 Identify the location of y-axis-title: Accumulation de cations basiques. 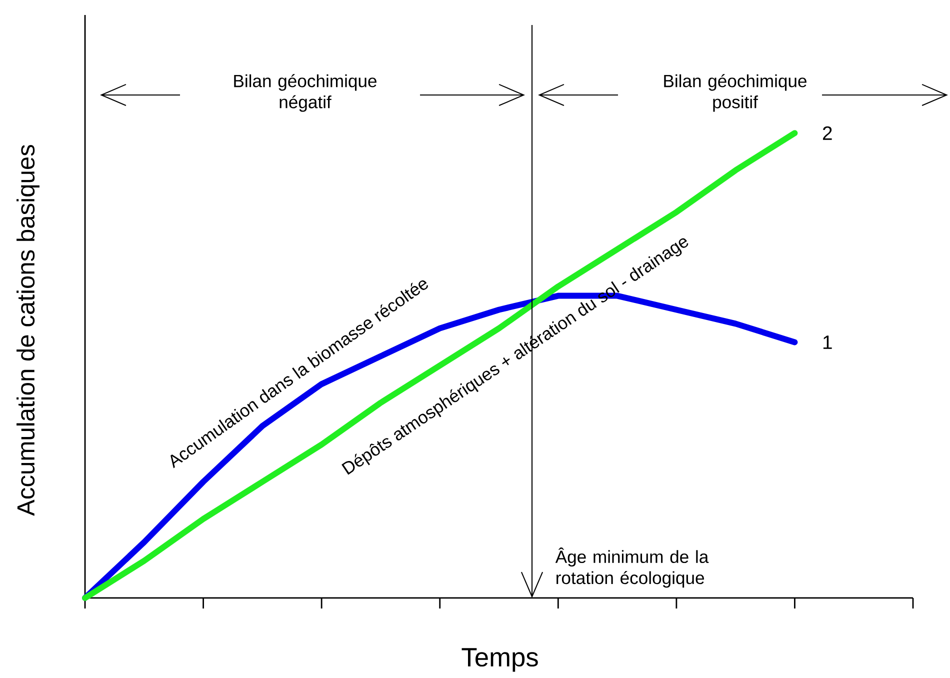
(28, 330).